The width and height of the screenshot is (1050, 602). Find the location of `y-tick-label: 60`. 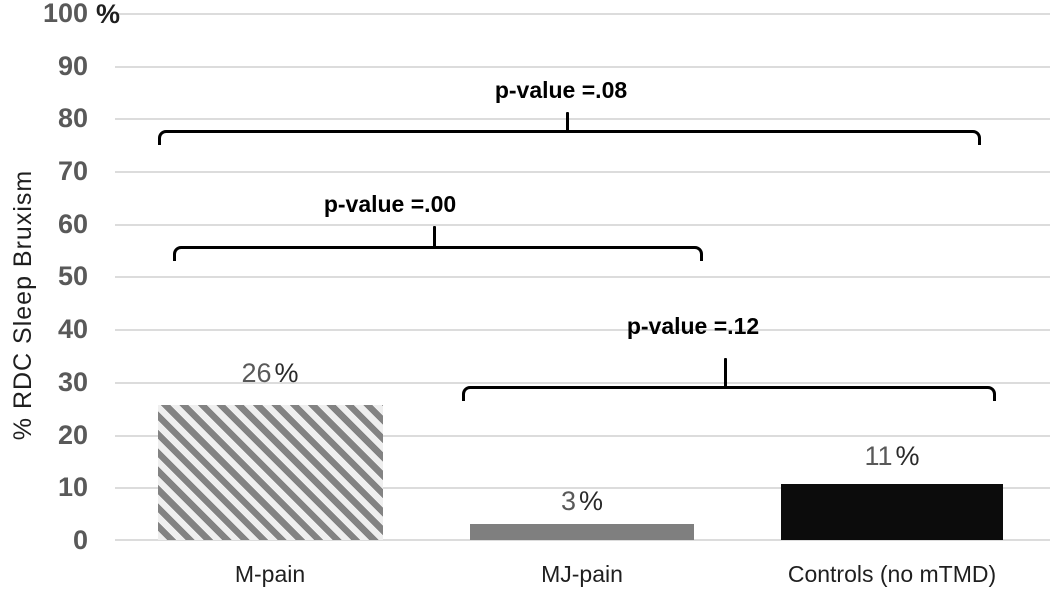

y-tick-label: 60 is located at coordinates (72, 224).